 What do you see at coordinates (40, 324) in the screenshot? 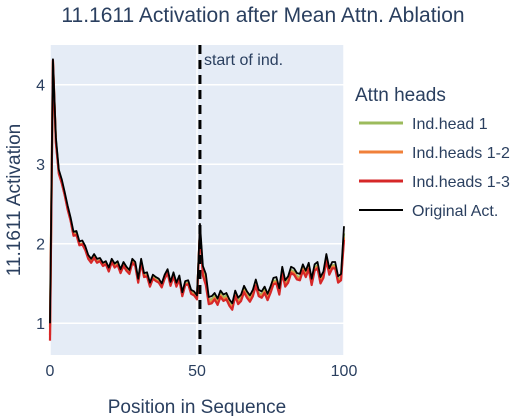
I see `y-tick-label: 1` at bounding box center [40, 324].